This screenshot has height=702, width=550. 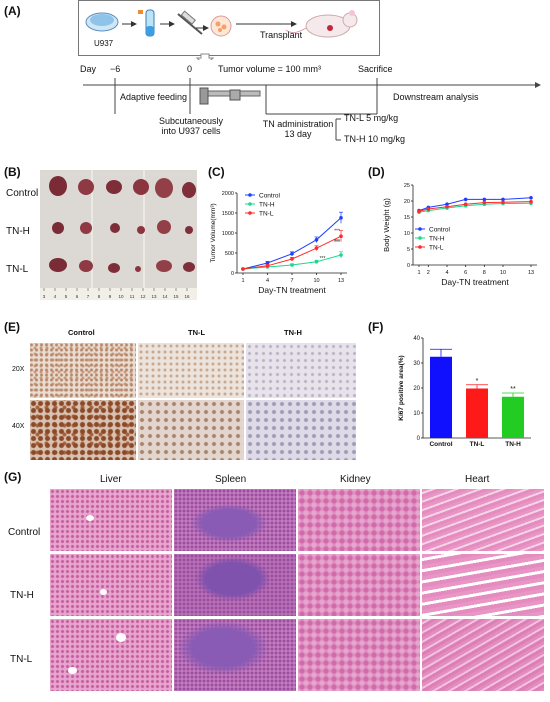 I want to click on y-tick-label: 5, so click(x=408, y=250).